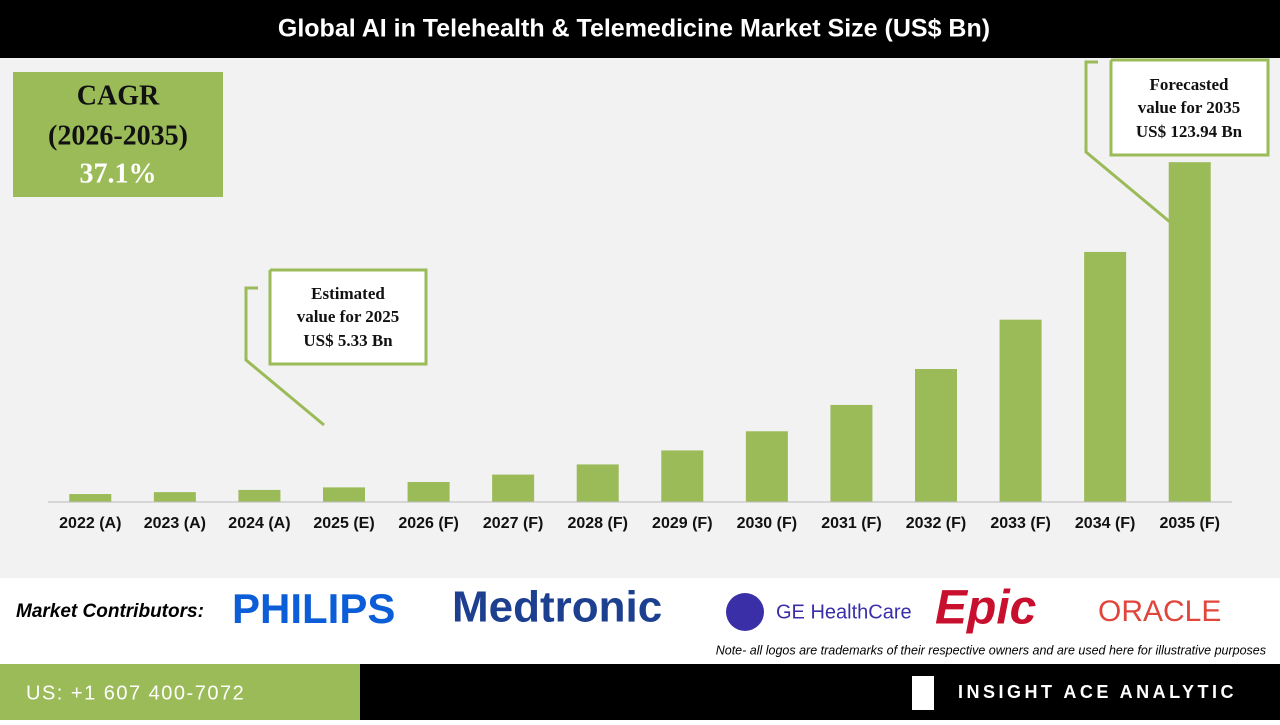 This screenshot has height=725, width=1280. I want to click on annotation: US$ 123.94 Bn, so click(1189, 131).